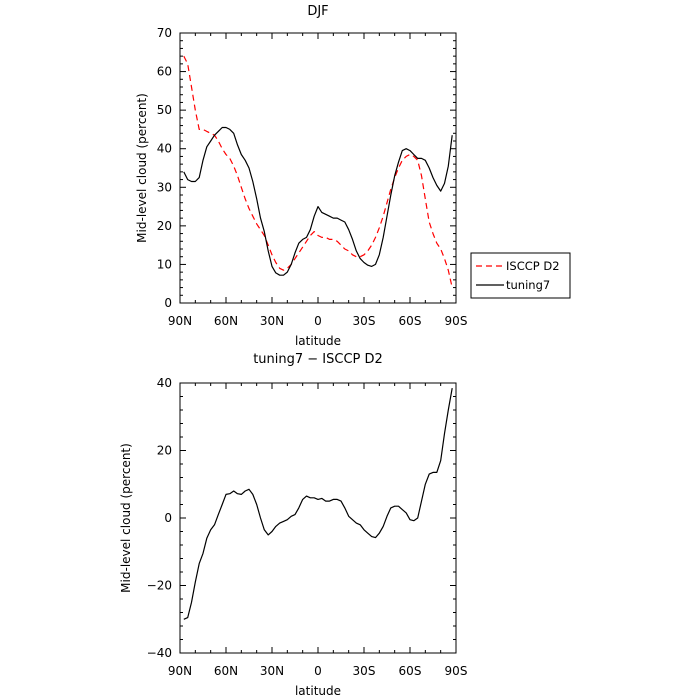 The width and height of the screenshot is (700, 700). What do you see at coordinates (159, 586) in the screenshot?
I see `bottom-y-tick-label: −20` at bounding box center [159, 586].